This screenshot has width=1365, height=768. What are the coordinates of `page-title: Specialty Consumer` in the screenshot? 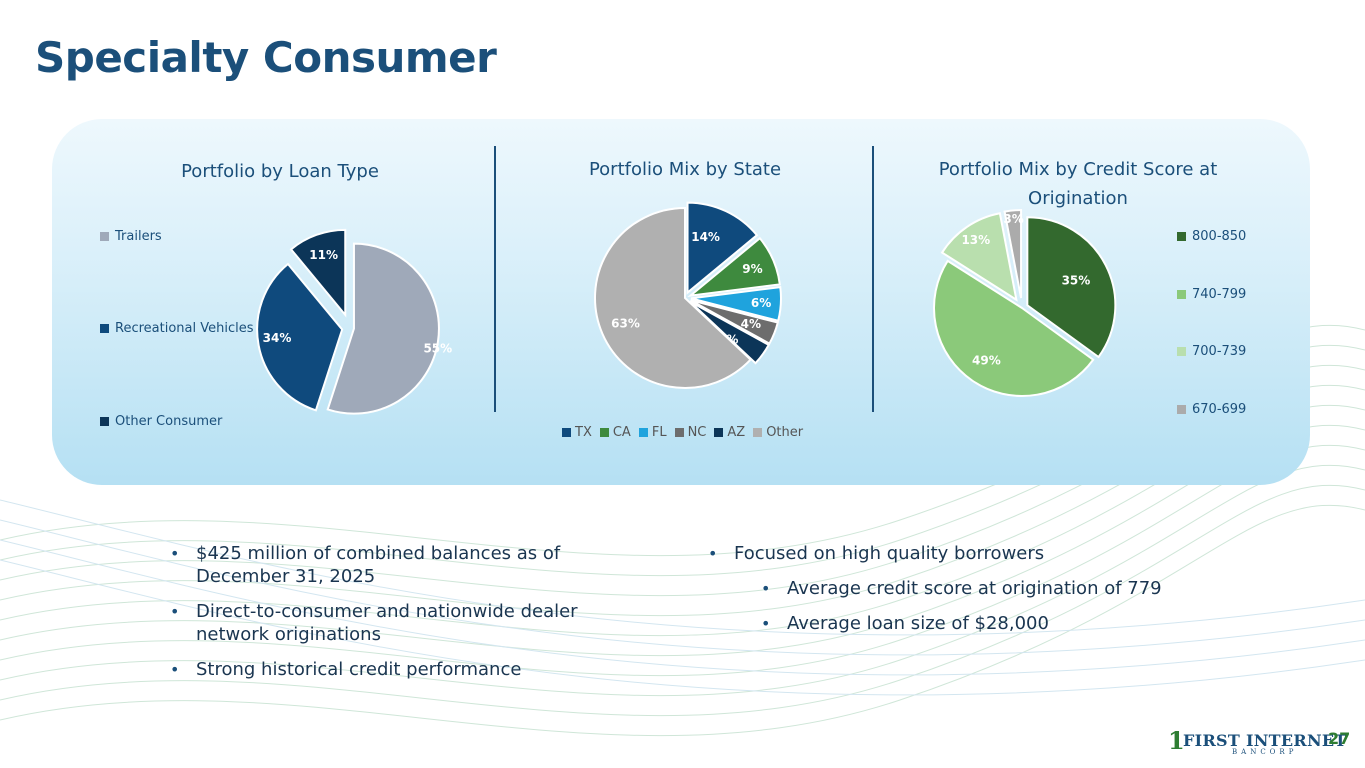 It's located at (266, 57).